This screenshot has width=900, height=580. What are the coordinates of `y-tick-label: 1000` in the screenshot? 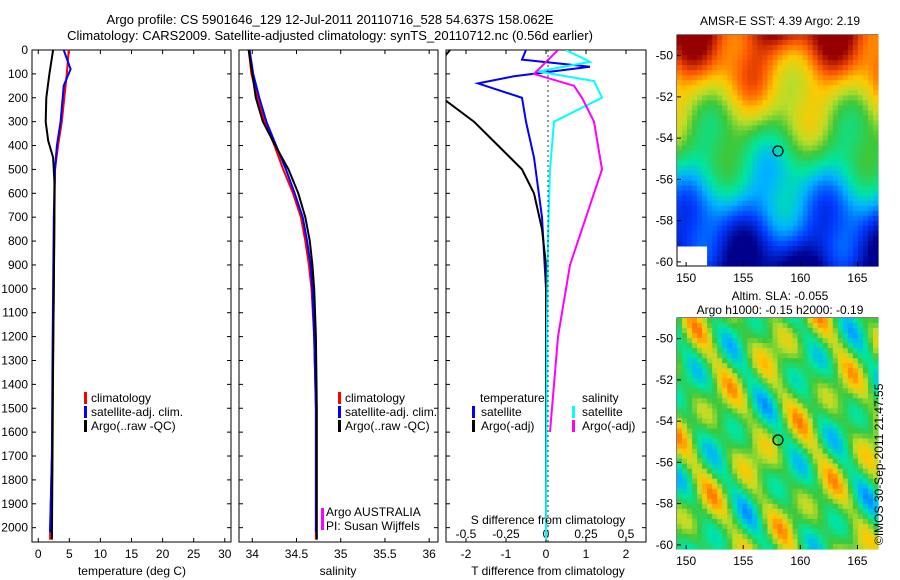 It's located at (14, 289).